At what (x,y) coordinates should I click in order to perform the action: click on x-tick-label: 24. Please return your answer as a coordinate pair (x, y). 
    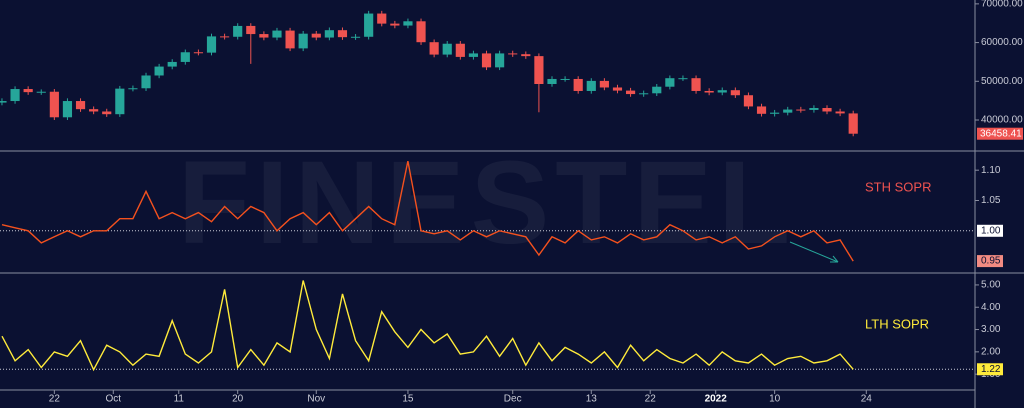
    Looking at the image, I should click on (867, 399).